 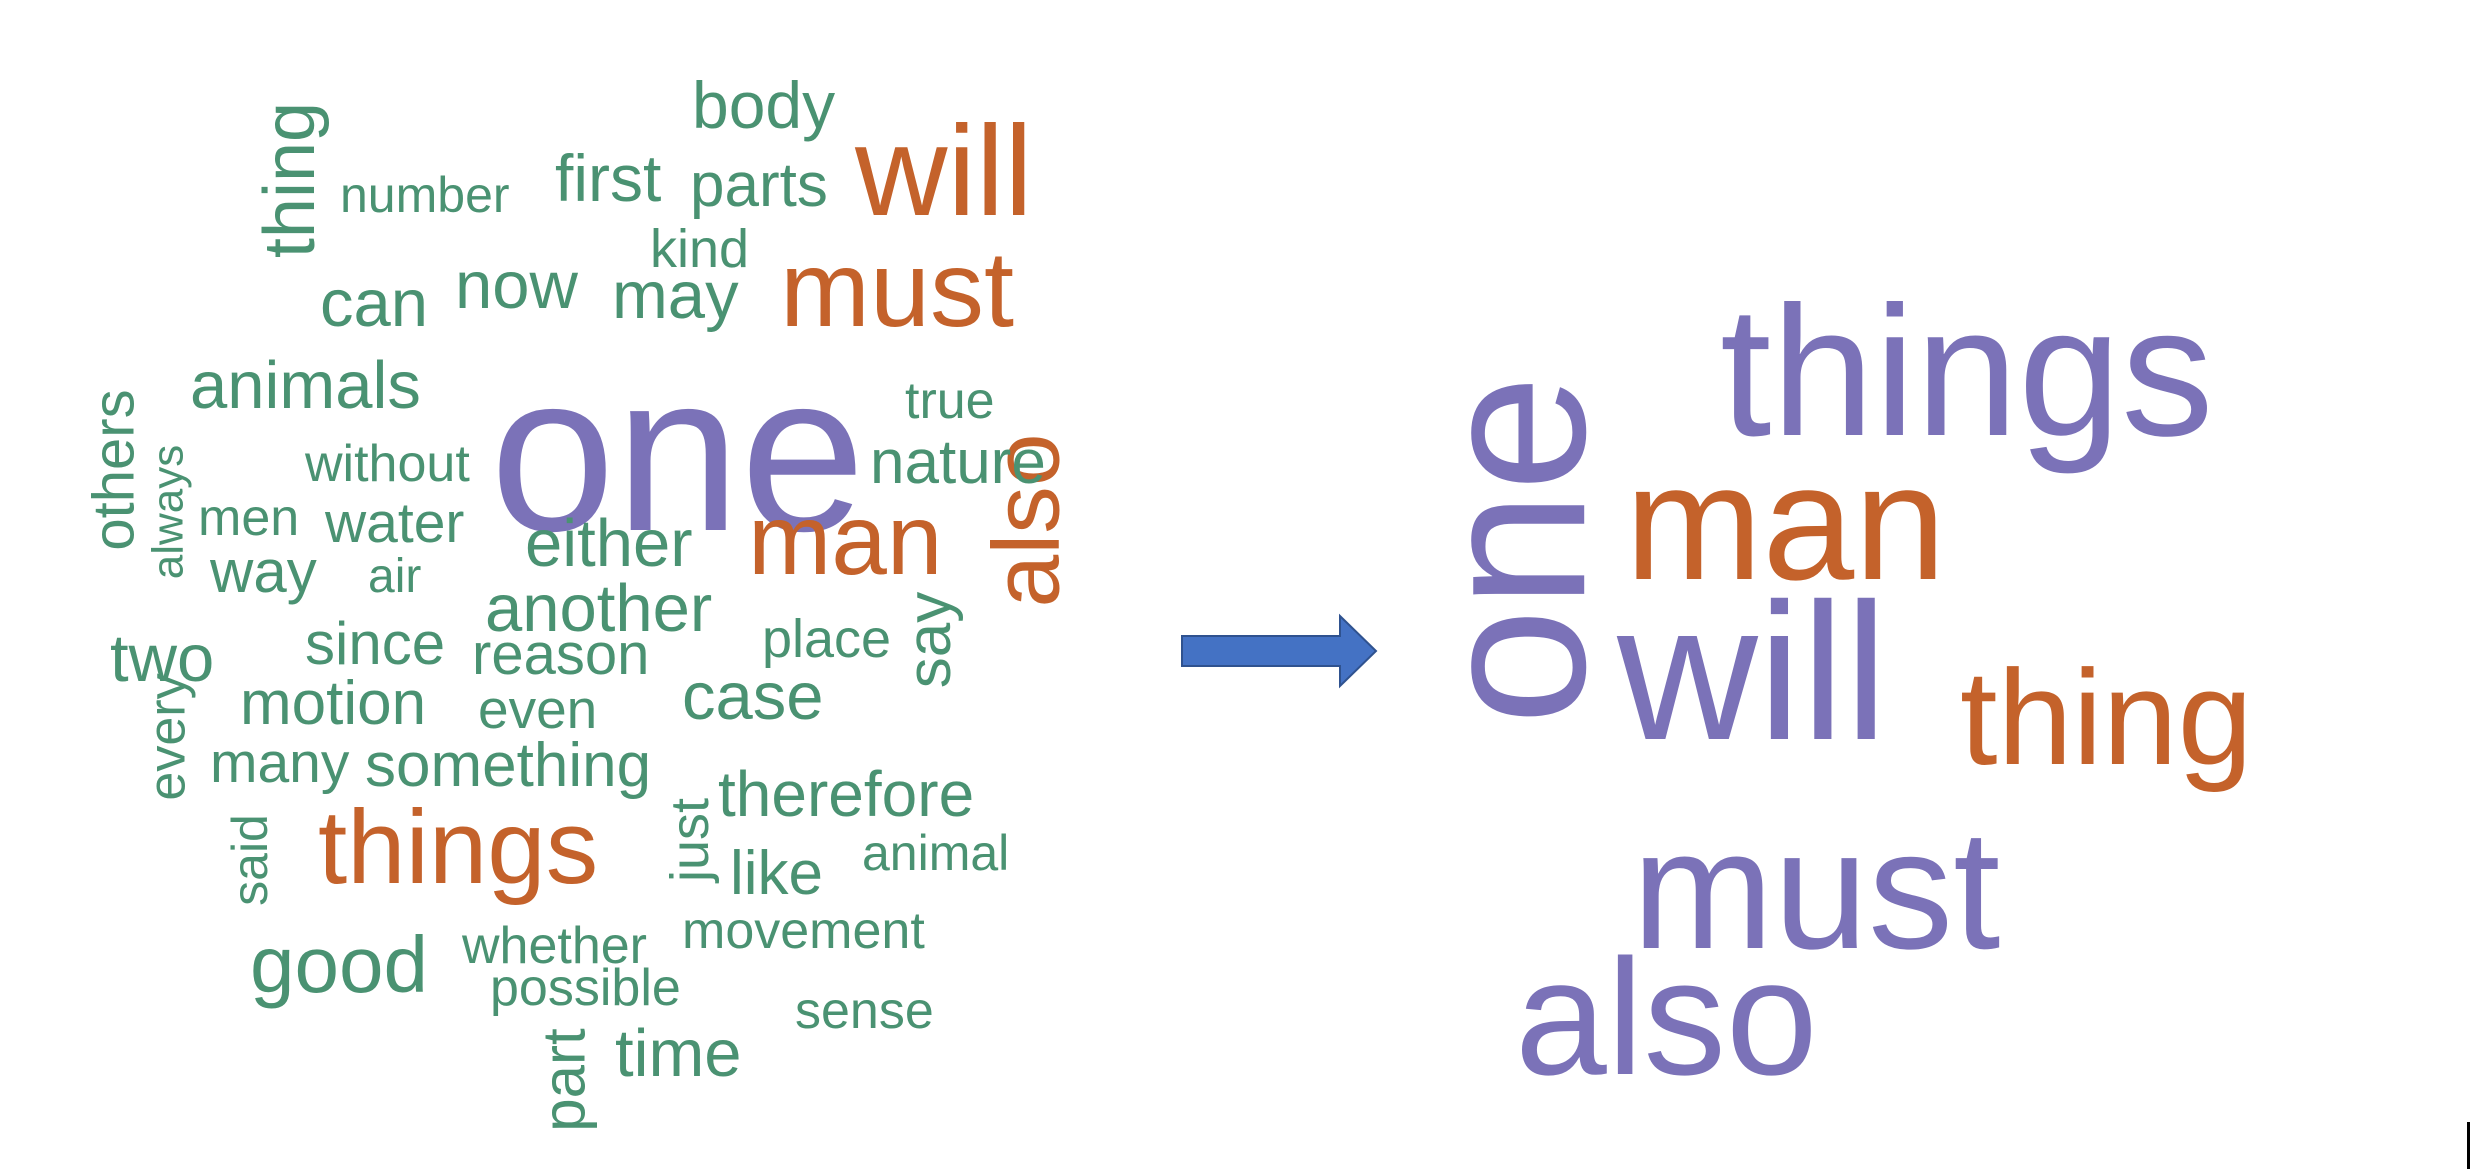 I want to click on left-word-man: man, so click(x=845, y=540).